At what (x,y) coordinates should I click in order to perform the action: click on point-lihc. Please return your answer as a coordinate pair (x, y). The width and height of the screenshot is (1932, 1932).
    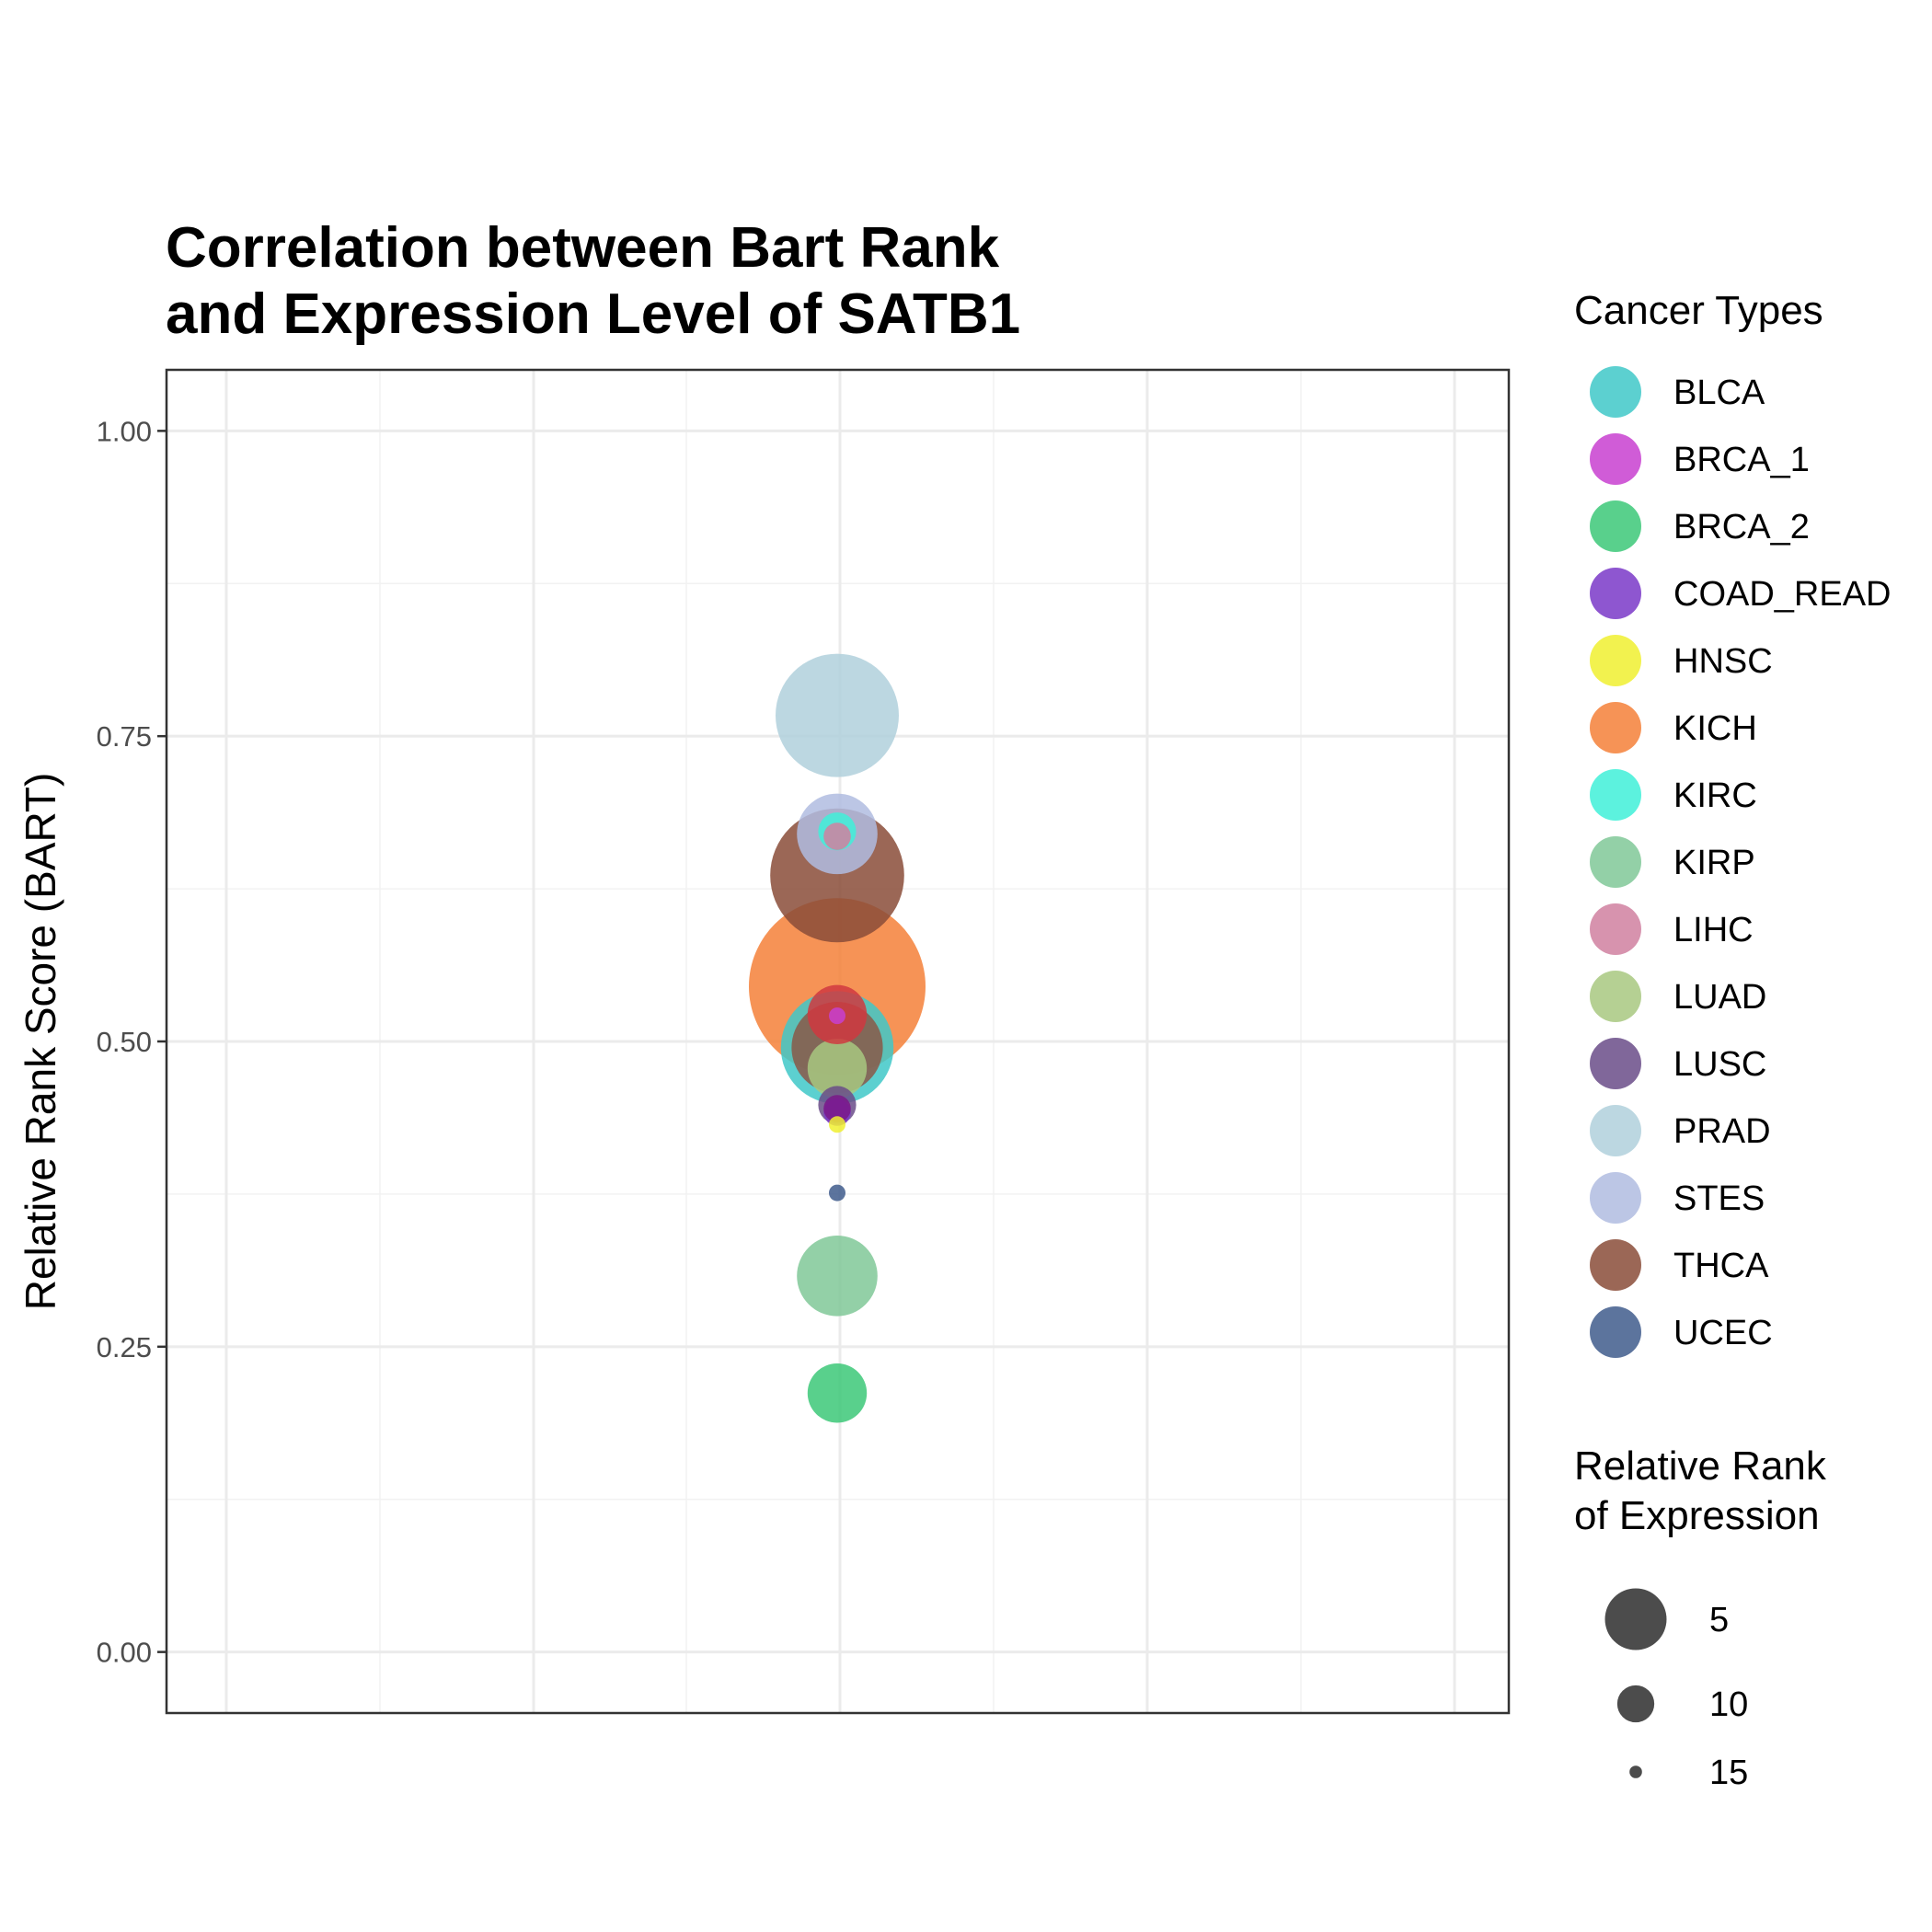
    Looking at the image, I should click on (837, 836).